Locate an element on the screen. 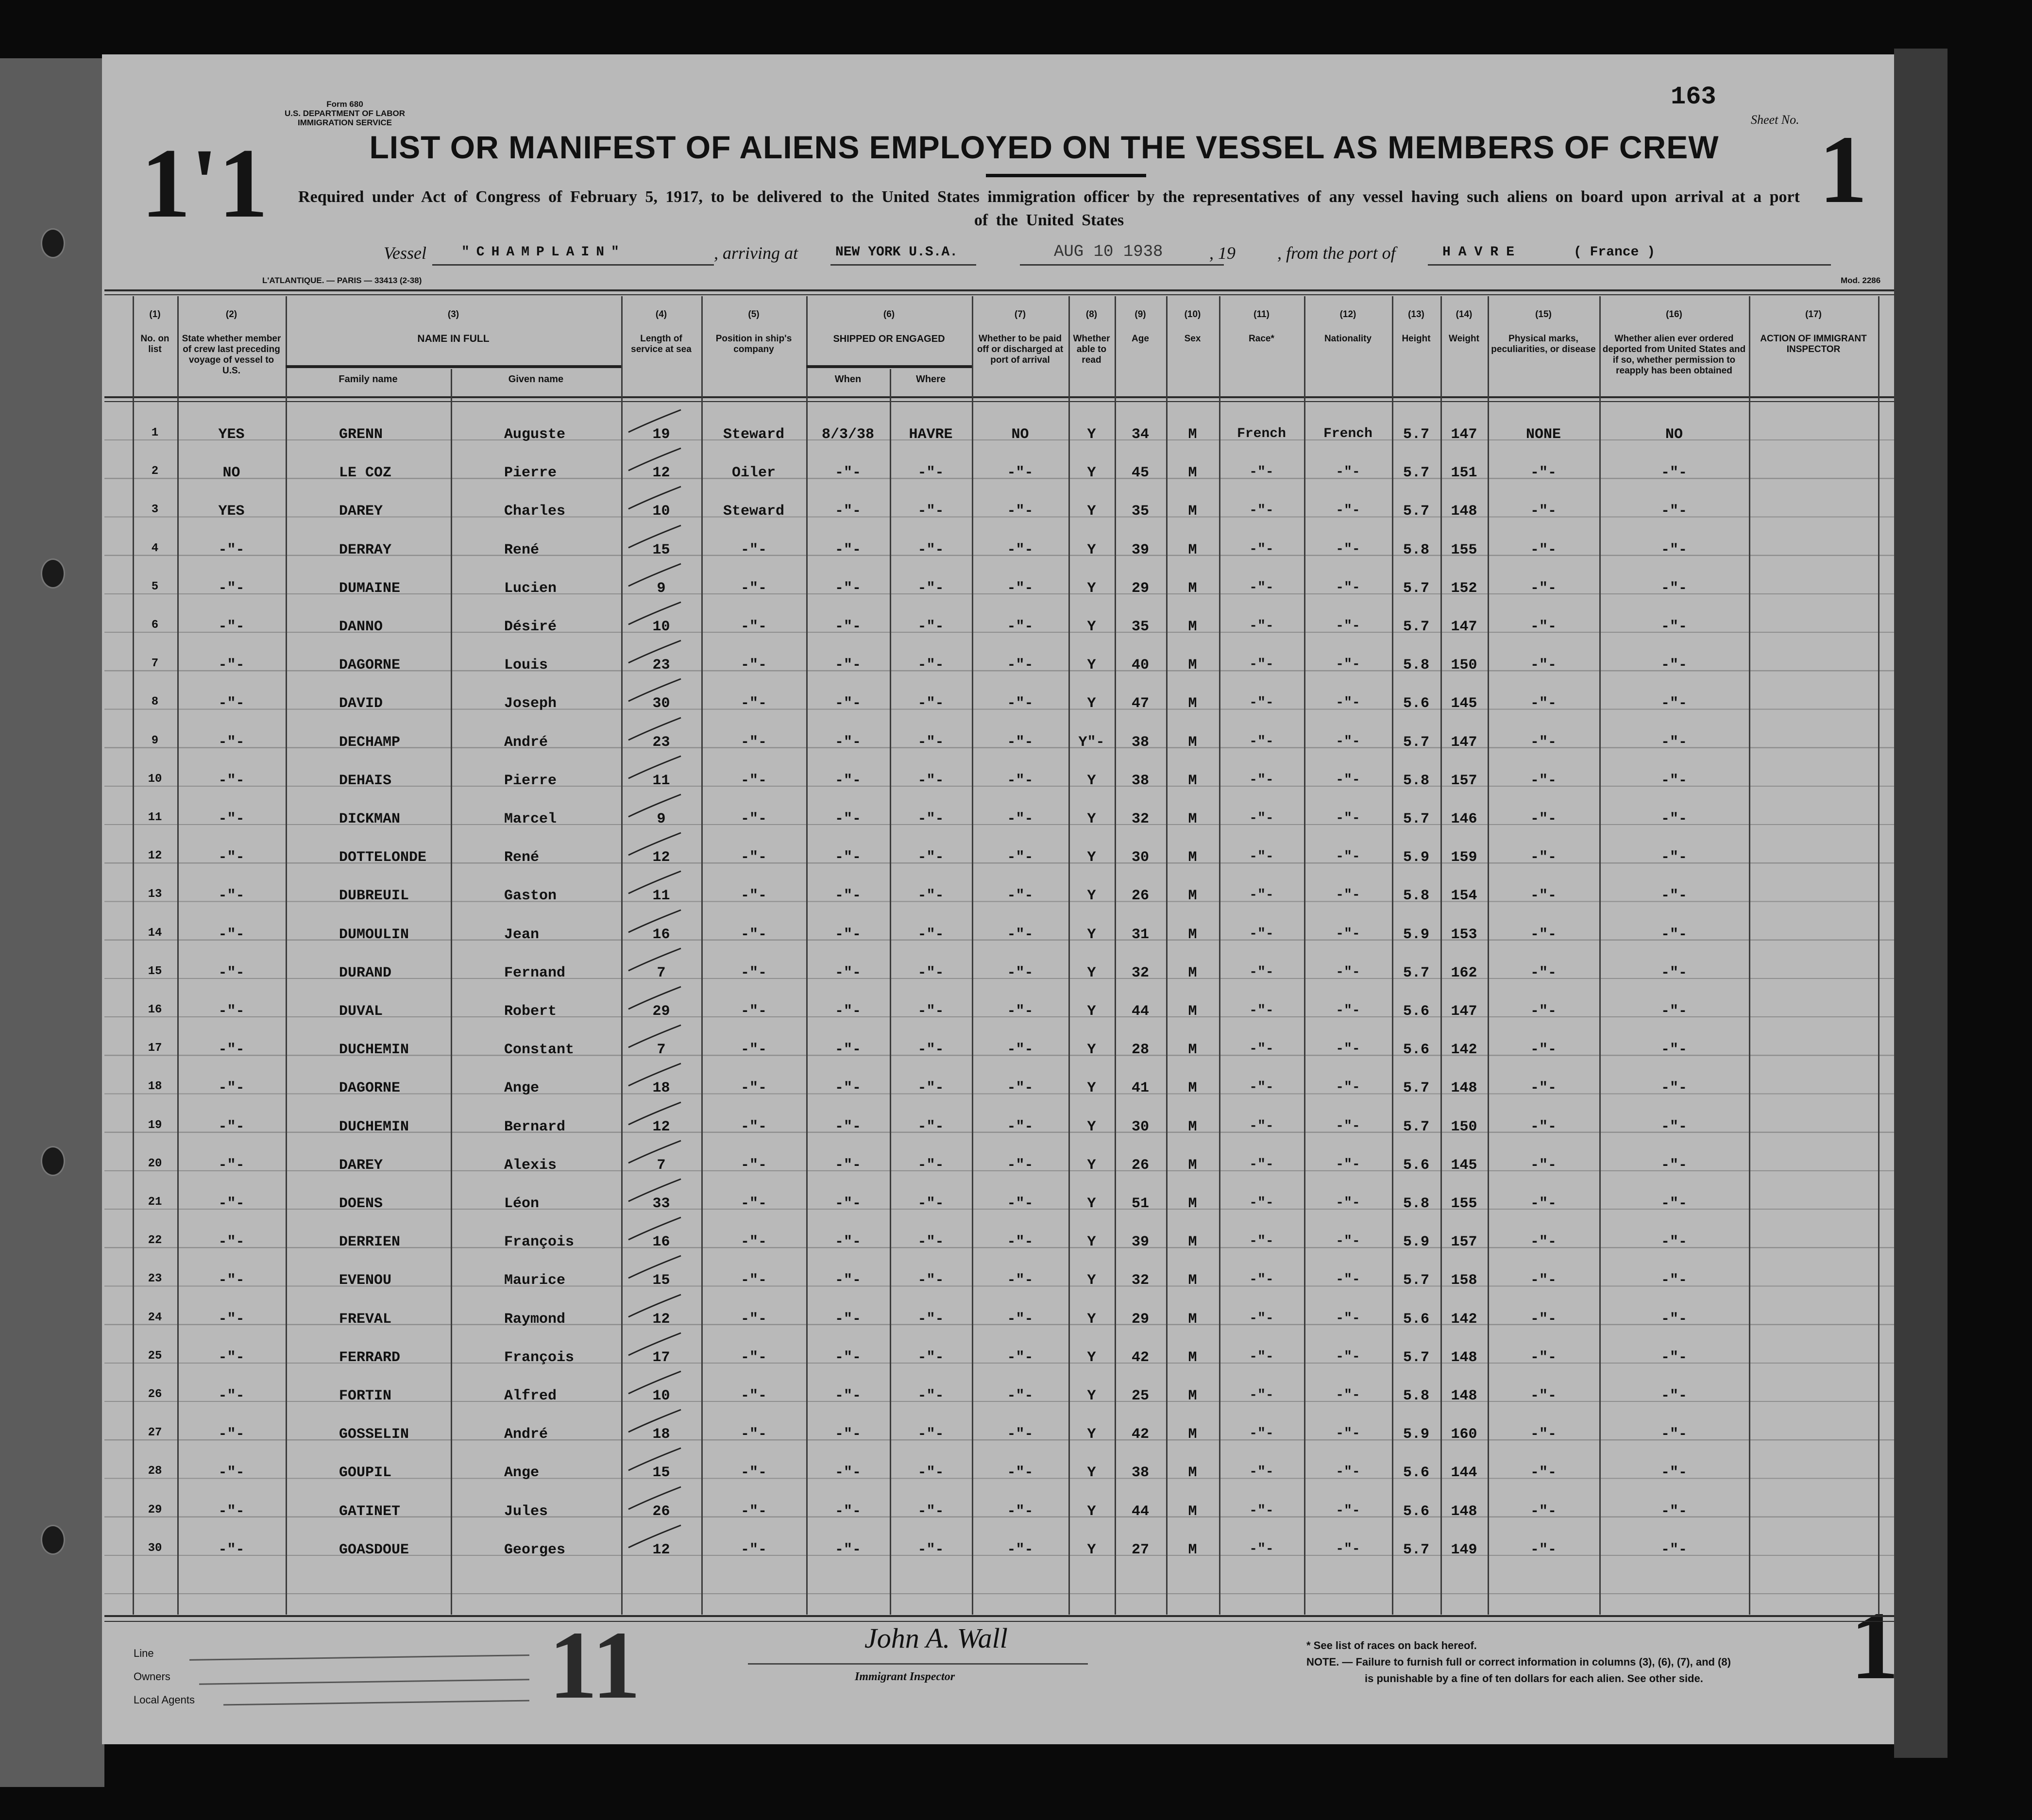 The image size is (2032, 1820). cell-no: 10 is located at coordinates (155, 779).